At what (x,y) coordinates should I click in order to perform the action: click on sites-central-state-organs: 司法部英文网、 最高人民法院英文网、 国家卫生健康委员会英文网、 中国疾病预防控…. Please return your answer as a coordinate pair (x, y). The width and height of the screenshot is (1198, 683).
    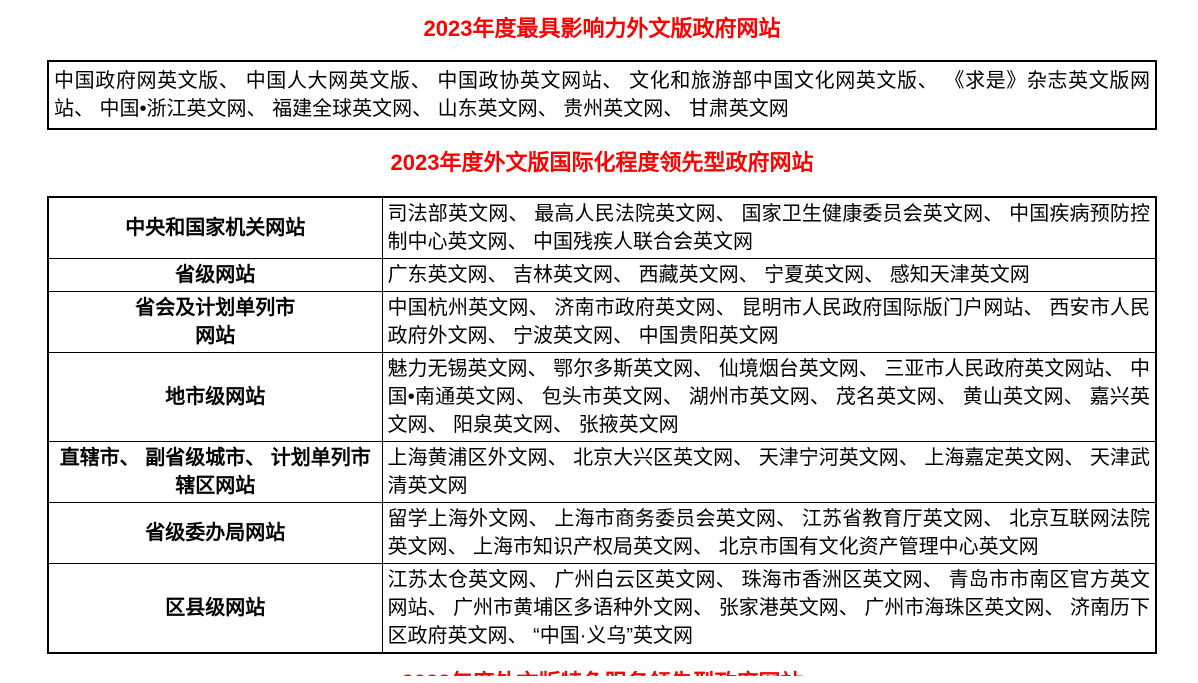
    Looking at the image, I should click on (769, 227).